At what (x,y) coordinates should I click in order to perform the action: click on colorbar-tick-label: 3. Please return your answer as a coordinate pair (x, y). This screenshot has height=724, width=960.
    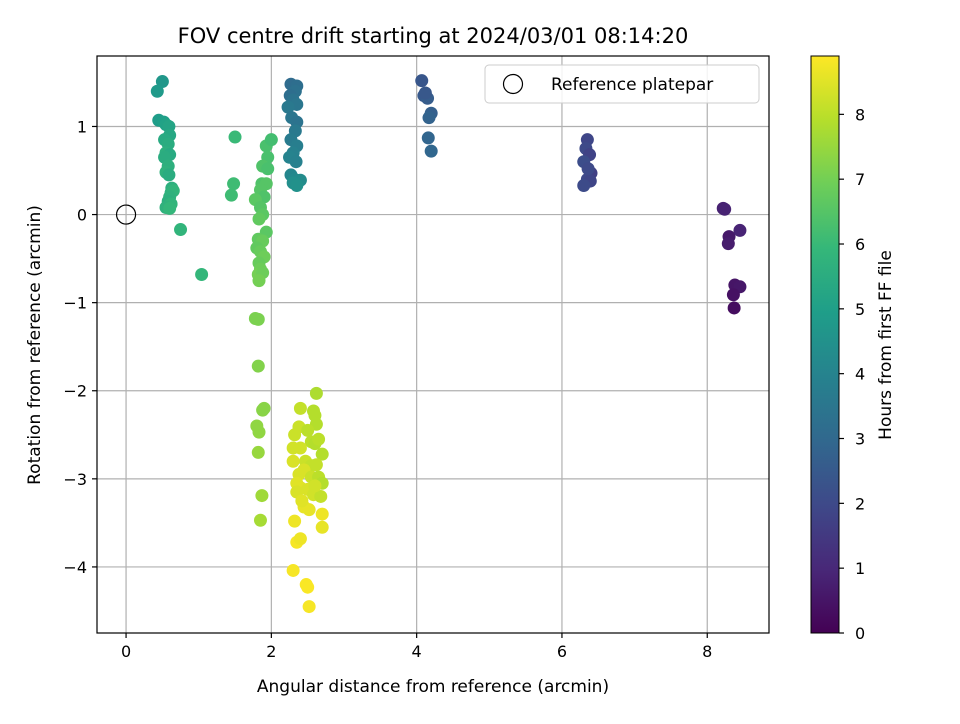
    Looking at the image, I should click on (860, 439).